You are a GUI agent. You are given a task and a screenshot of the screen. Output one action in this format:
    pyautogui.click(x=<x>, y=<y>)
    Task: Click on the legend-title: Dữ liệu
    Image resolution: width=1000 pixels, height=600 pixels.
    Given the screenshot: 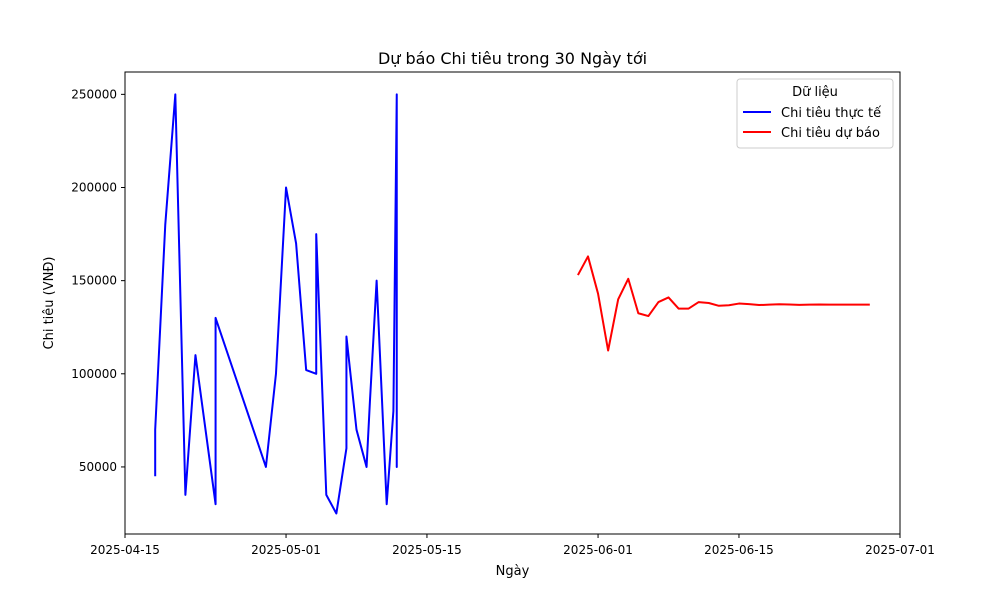 What is the action you would take?
    pyautogui.click(x=815, y=92)
    